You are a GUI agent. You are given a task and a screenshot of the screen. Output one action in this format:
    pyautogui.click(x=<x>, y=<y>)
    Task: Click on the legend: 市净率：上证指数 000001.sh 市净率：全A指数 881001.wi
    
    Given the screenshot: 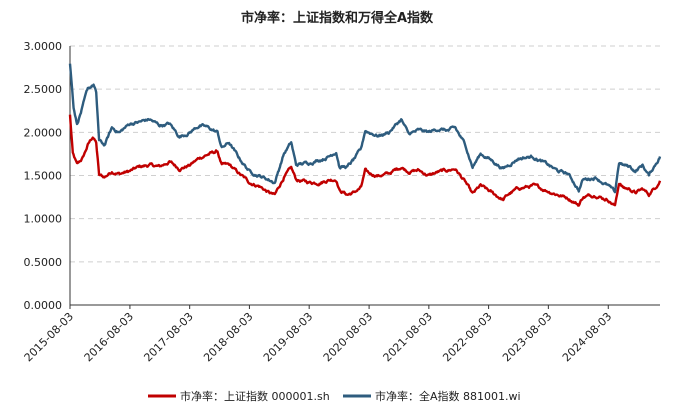 What is the action you would take?
    pyautogui.click(x=334, y=396)
    